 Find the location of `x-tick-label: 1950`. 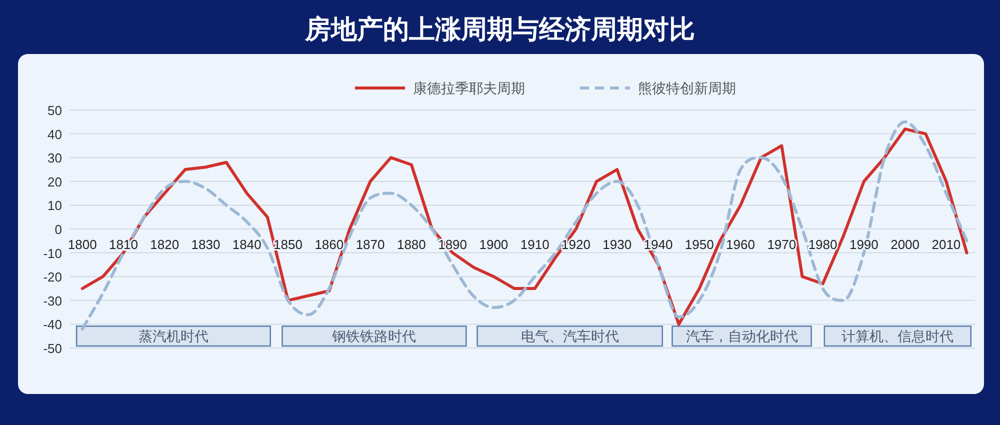

x-tick-label: 1950 is located at coordinates (699, 244).